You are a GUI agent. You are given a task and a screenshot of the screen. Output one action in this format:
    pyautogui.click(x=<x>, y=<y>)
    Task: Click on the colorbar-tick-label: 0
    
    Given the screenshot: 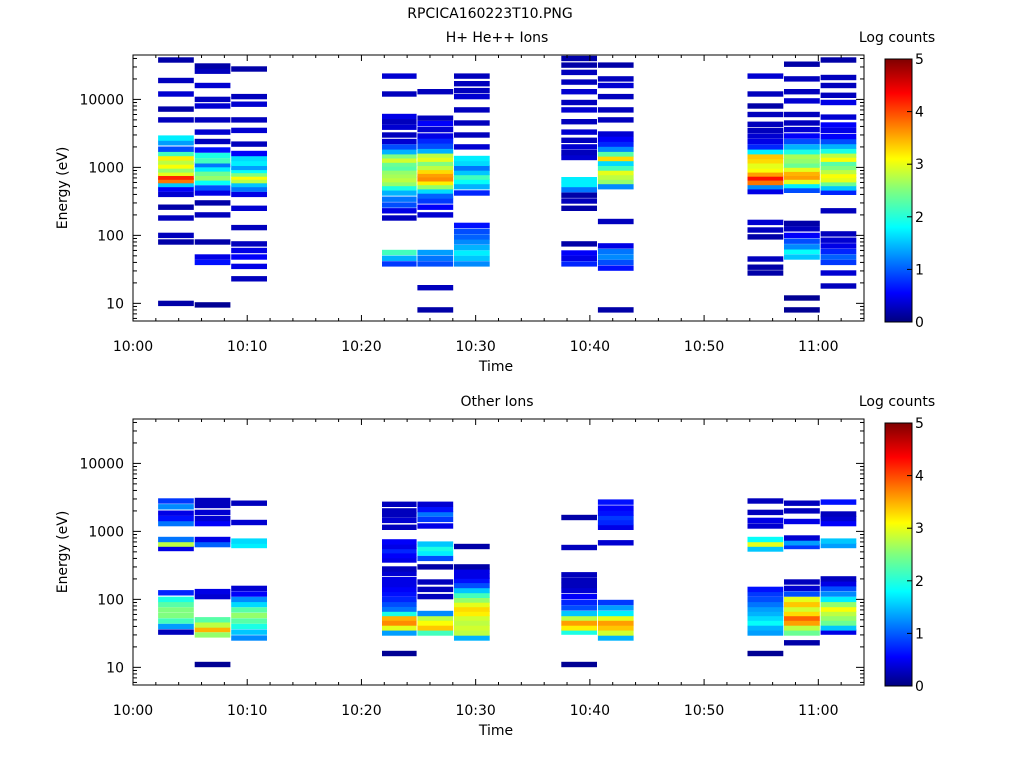 What is the action you would take?
    pyautogui.click(x=919, y=687)
    